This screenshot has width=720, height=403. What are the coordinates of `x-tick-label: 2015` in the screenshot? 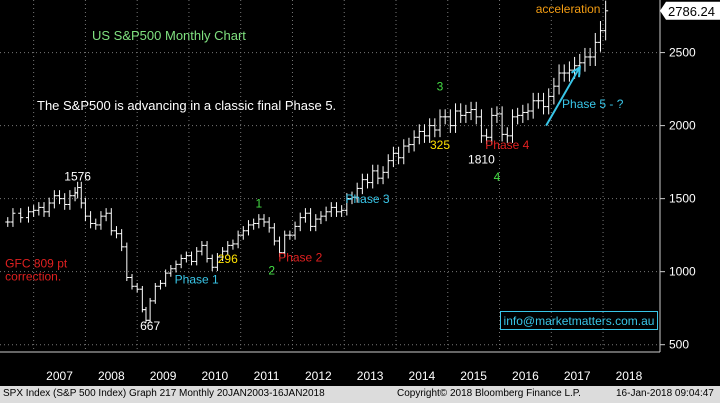 It's located at (473, 376).